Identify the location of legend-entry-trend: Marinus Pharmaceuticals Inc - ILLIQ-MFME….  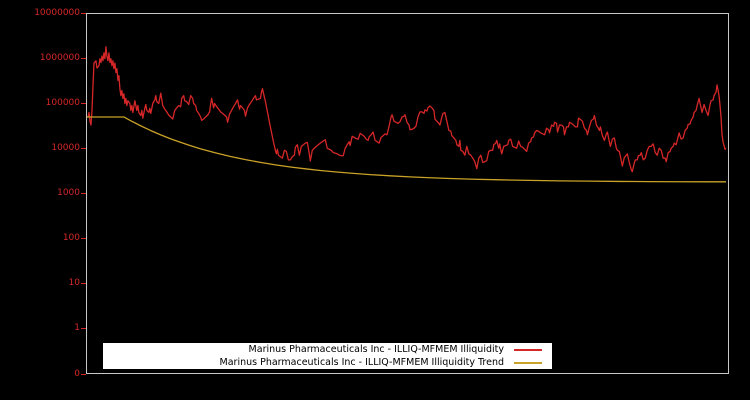
(322, 362).